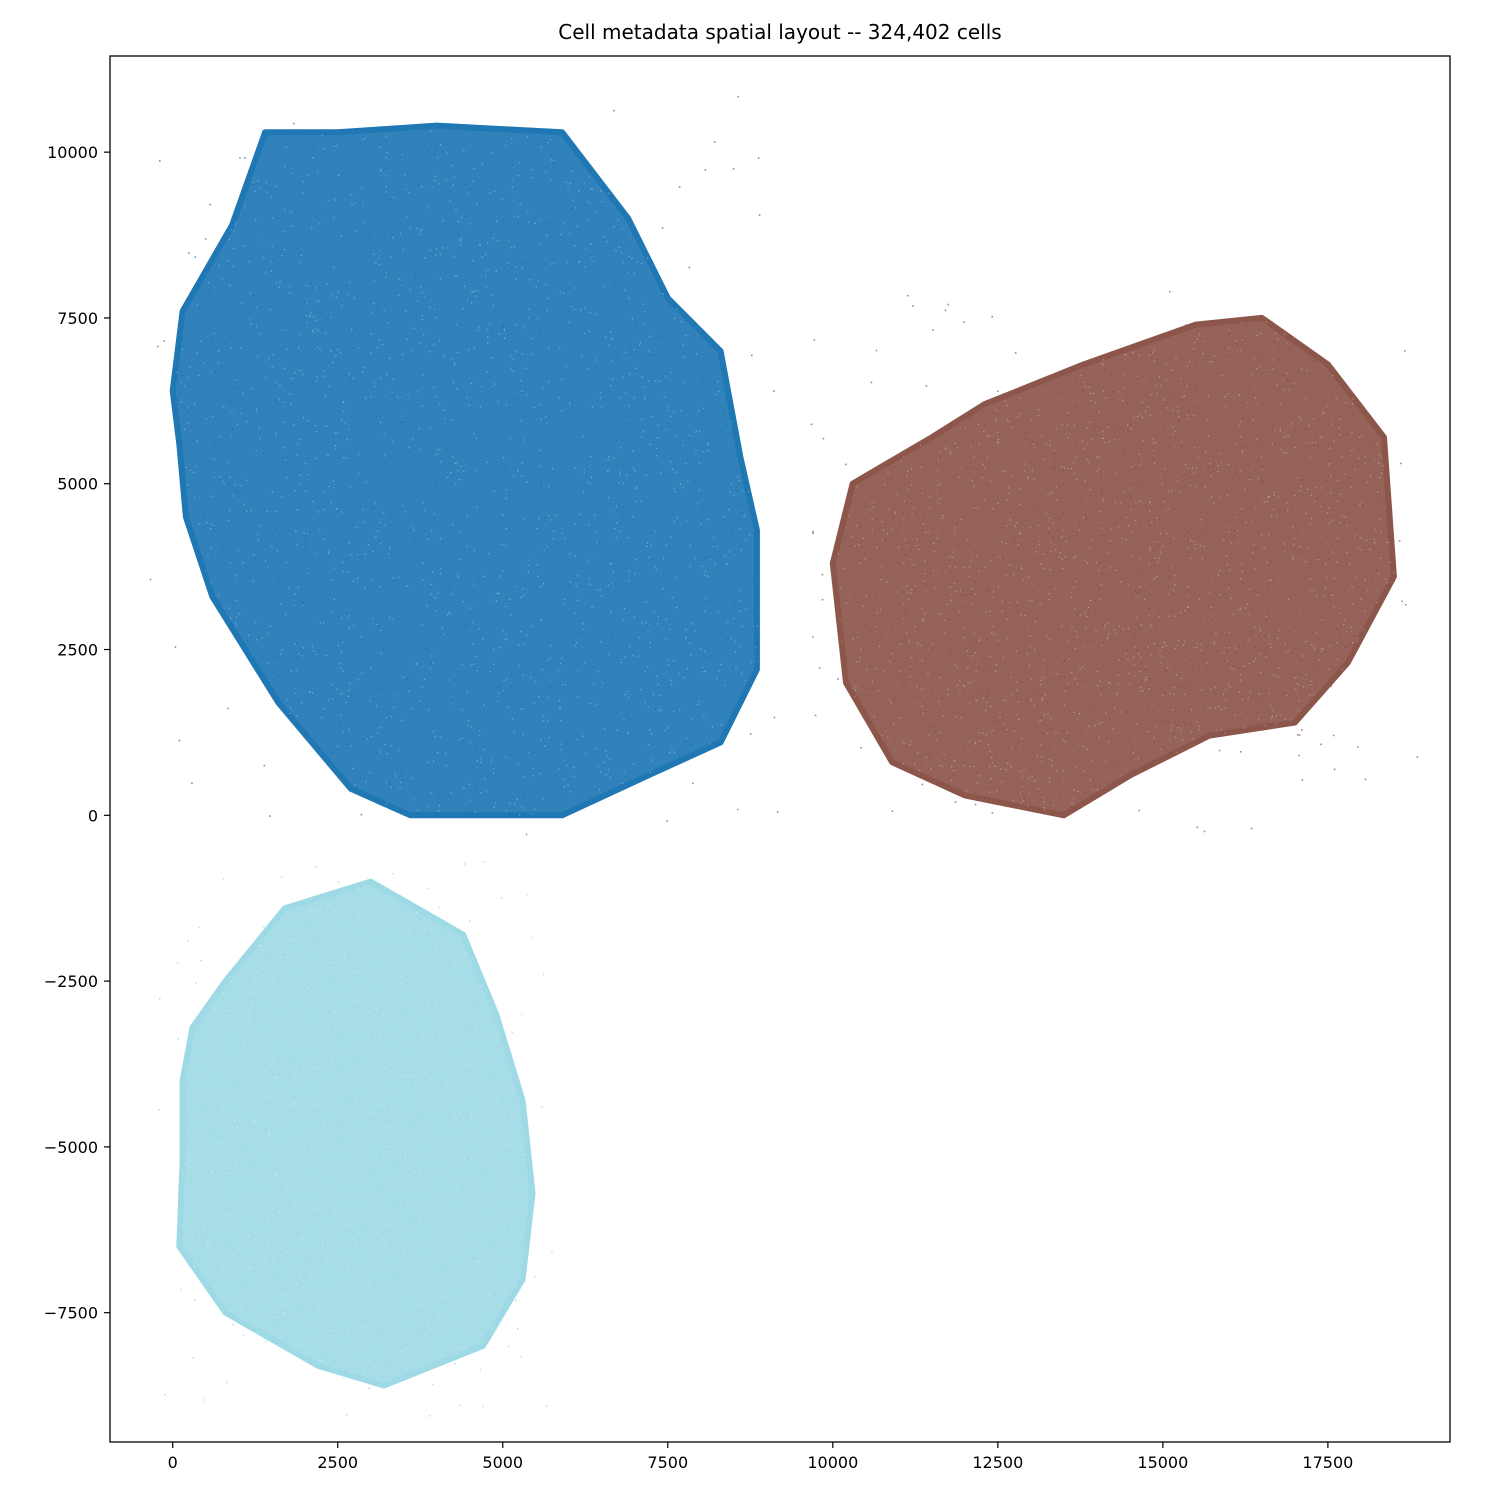 The height and width of the screenshot is (1500, 1500). Describe the element at coordinates (72, 152) in the screenshot. I see `y-tick-label: 10000` at that location.